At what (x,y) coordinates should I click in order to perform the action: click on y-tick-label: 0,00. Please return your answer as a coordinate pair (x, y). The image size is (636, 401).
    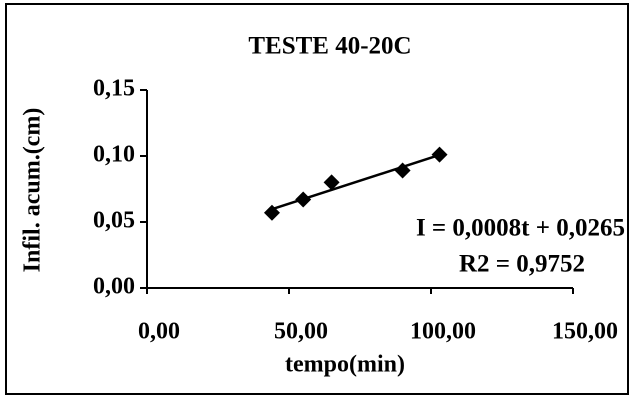
    Looking at the image, I should click on (114, 287).